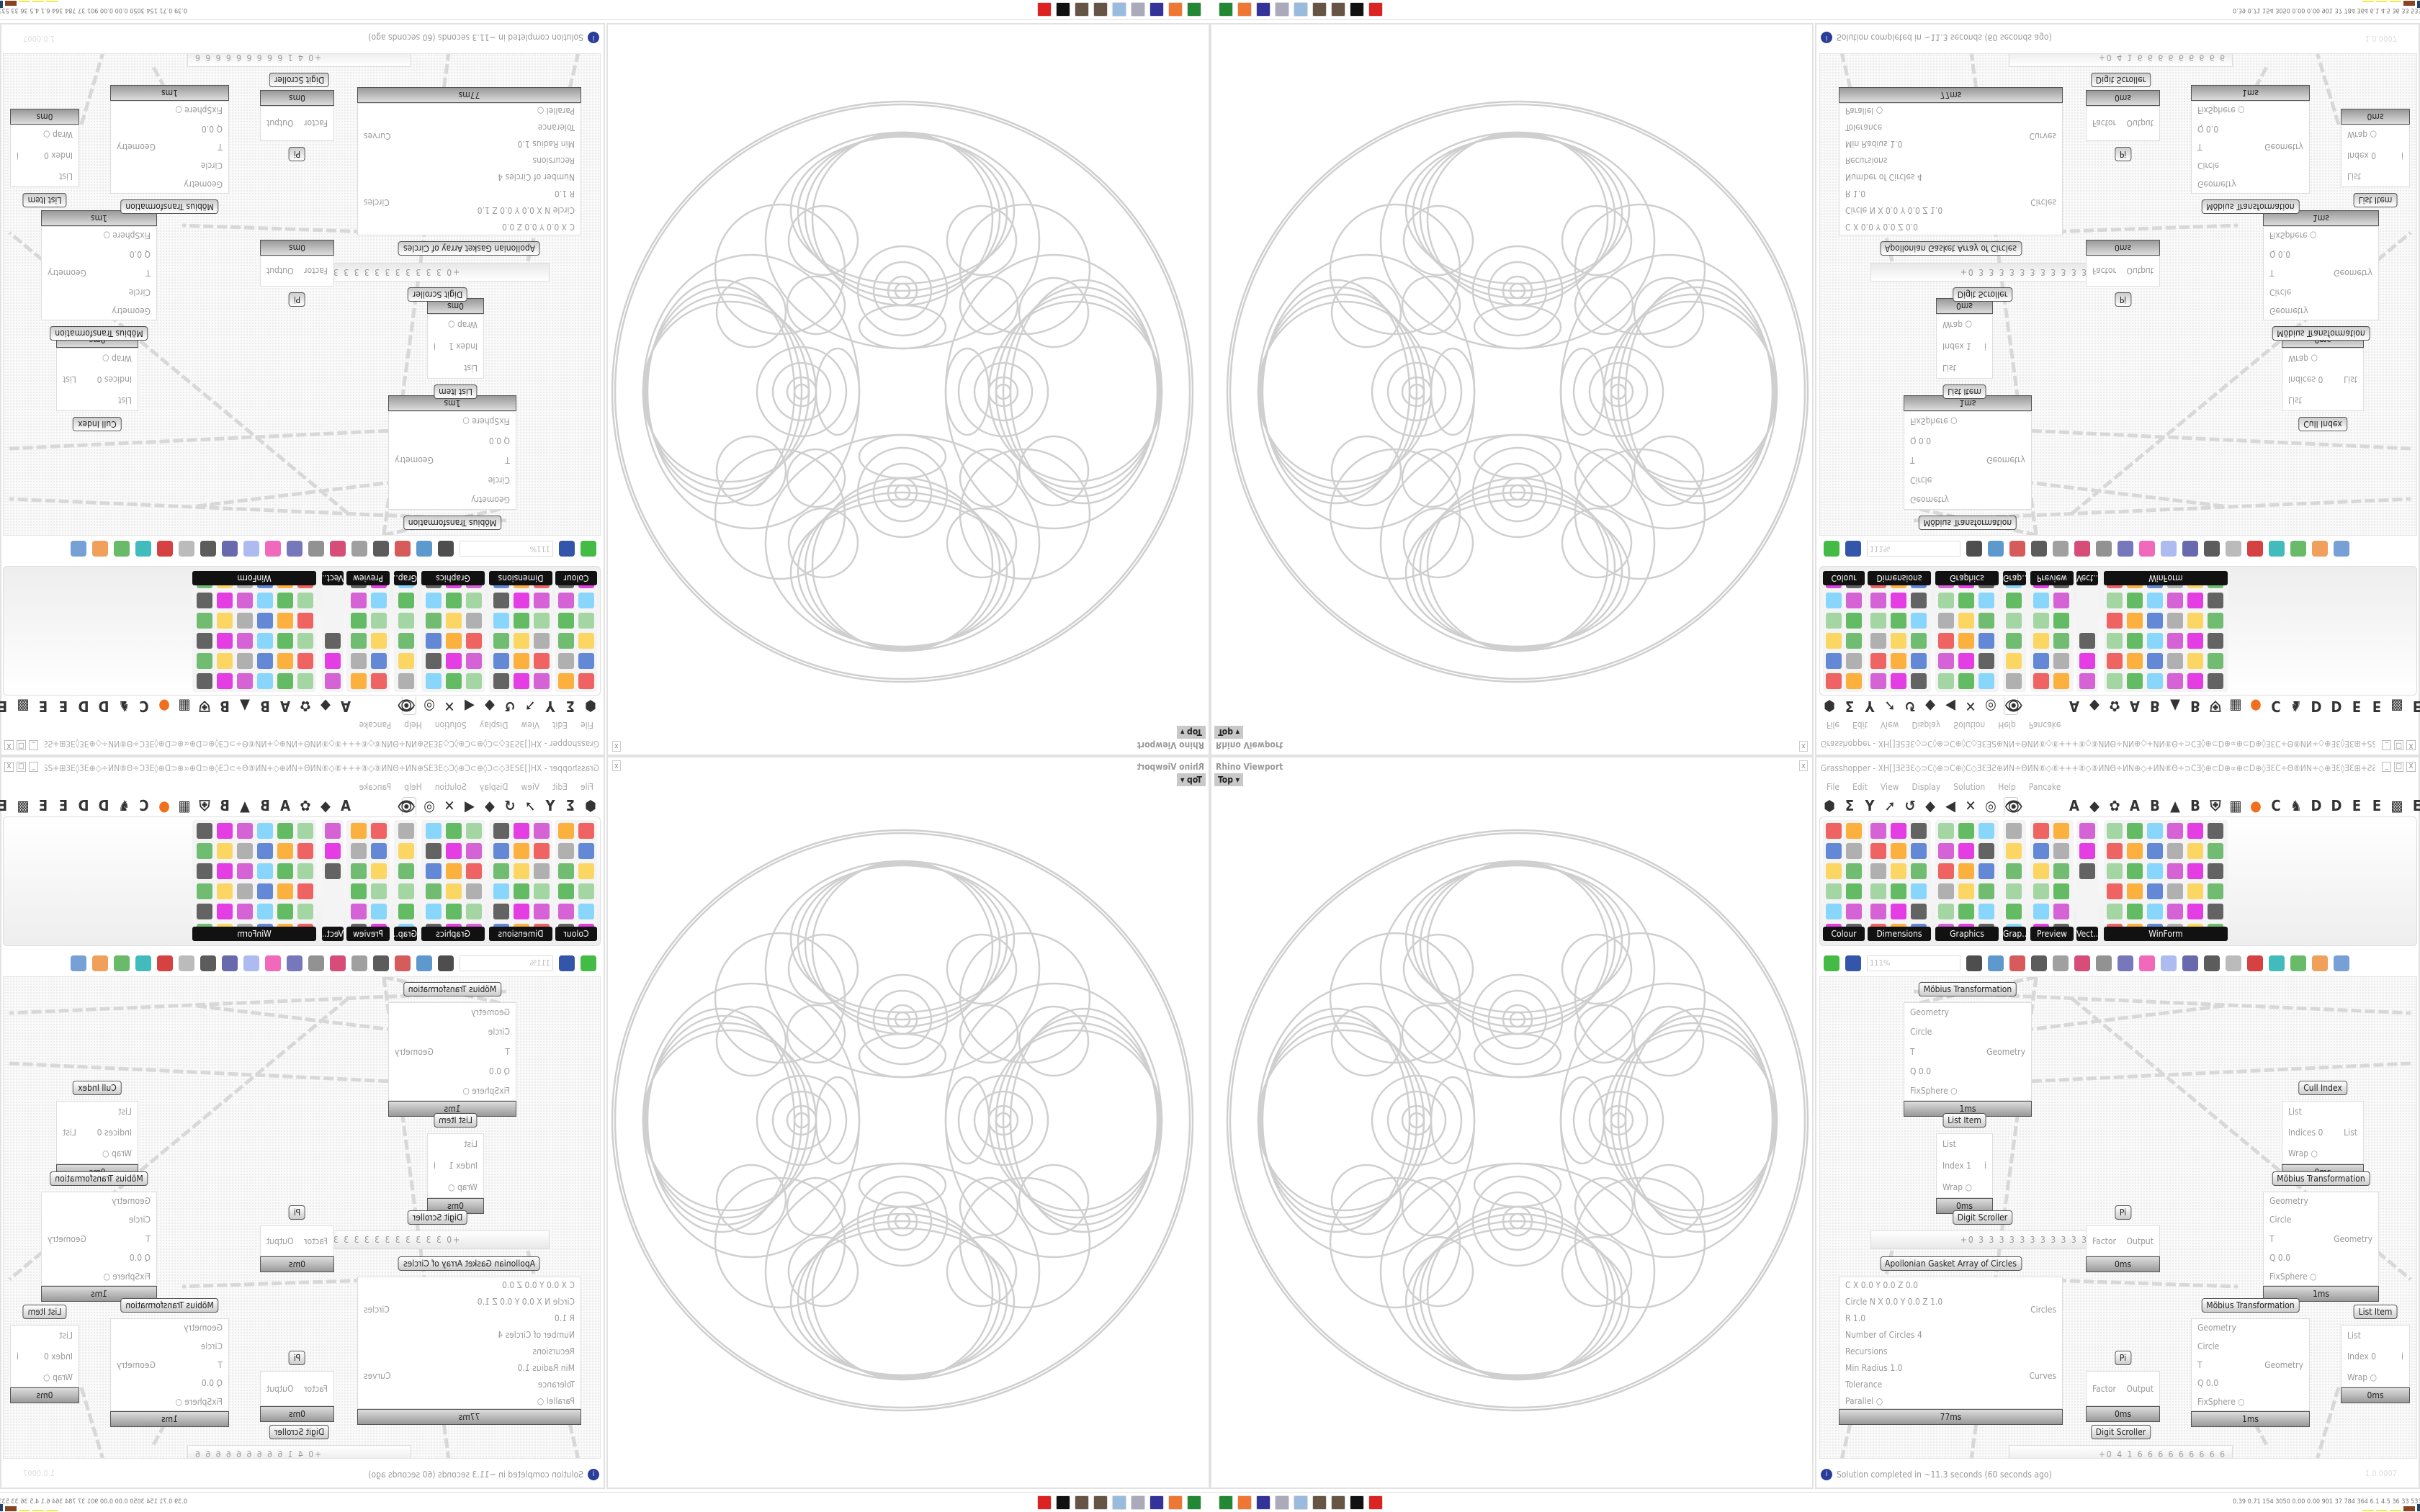  Describe the element at coordinates (2354, 1335) in the screenshot. I see `input-param: List` at that location.